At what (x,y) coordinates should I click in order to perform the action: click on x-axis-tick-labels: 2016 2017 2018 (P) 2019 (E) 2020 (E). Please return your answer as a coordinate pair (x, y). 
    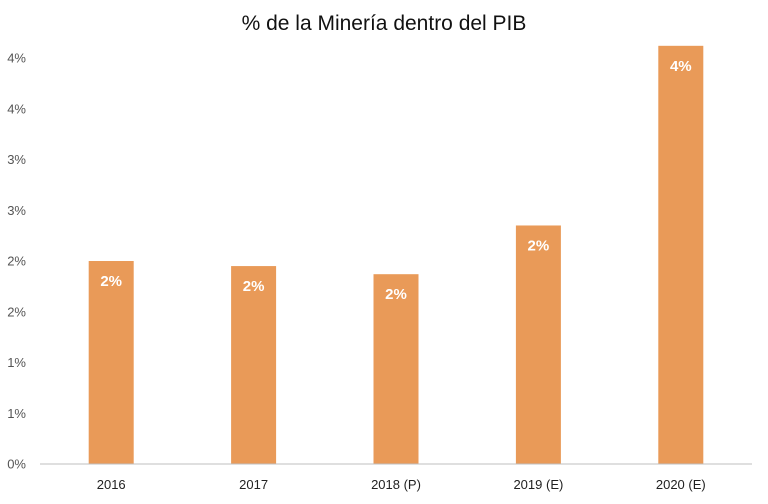
    Looking at the image, I should click on (401, 484).